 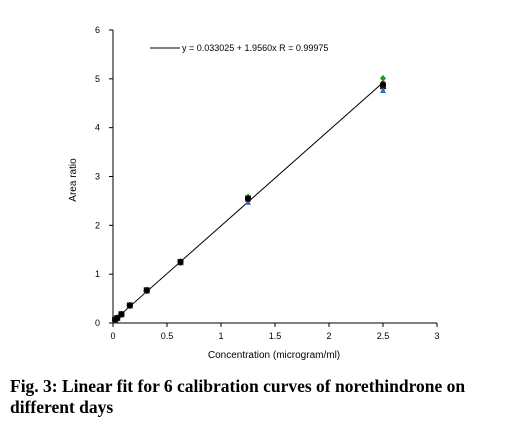 I want to click on x-tick-label: 0.5, so click(x=167, y=336).